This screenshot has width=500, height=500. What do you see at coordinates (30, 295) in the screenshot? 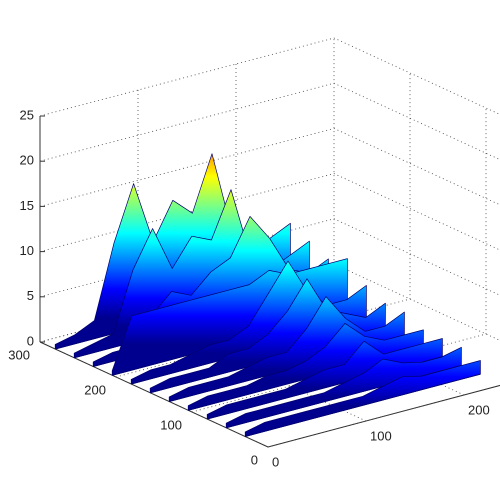
I see `z-tick-label: 5` at bounding box center [30, 295].